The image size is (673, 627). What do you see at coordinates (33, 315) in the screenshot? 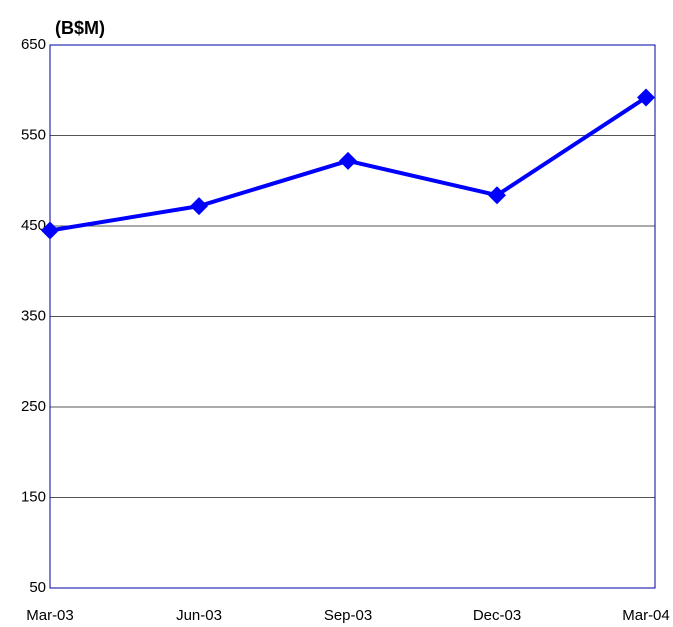
I see `y-tick-label: 350` at bounding box center [33, 315].